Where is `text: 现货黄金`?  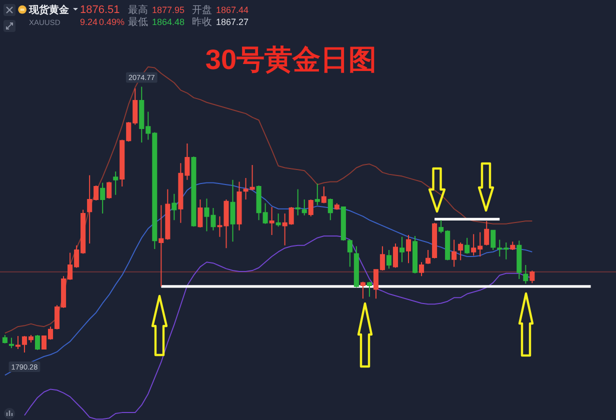 text: 现货黄金 is located at coordinates (49, 10).